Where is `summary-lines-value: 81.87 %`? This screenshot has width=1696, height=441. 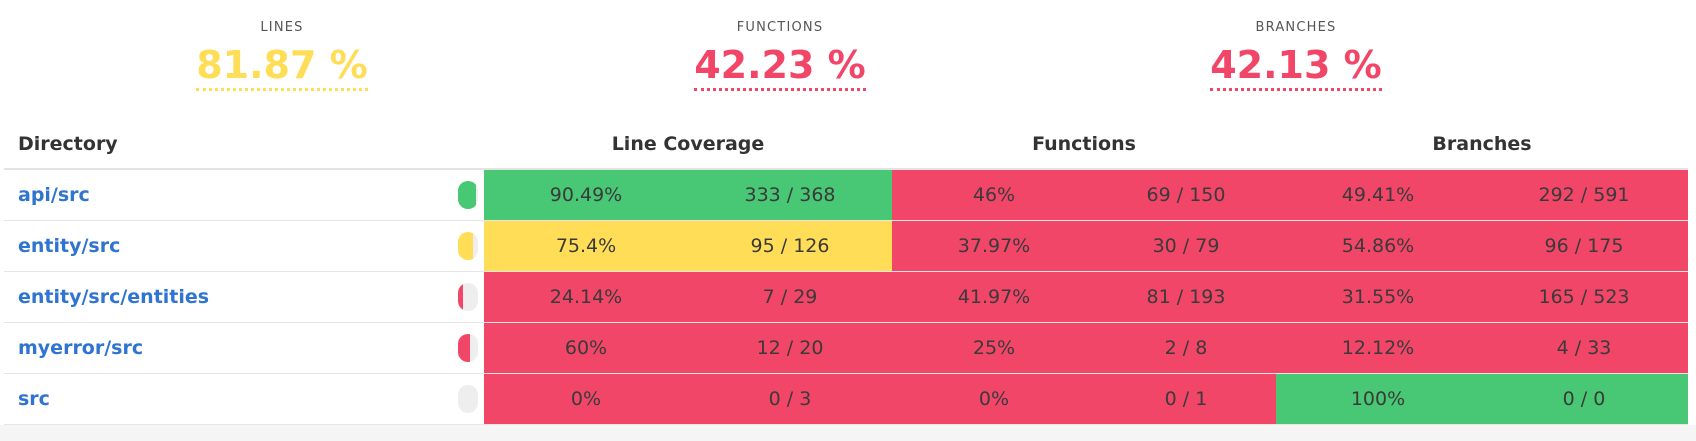 summary-lines-value: 81.87 % is located at coordinates (282, 66).